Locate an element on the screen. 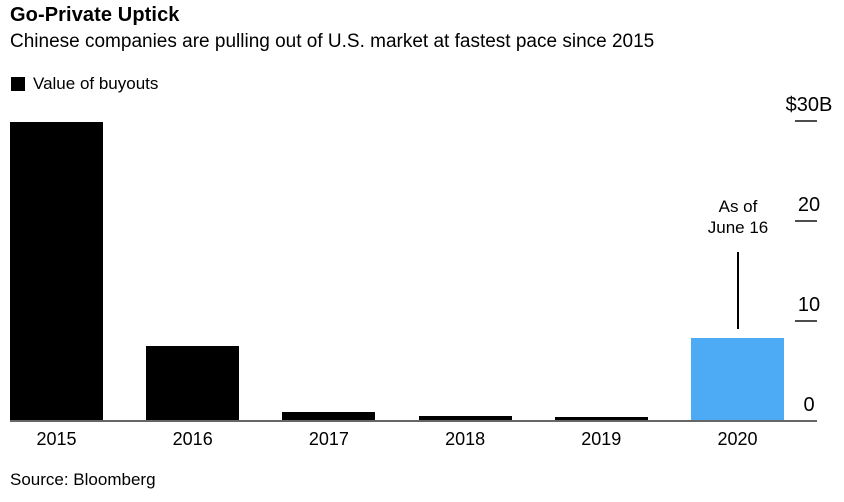 The image size is (844, 502). bar-2020 is located at coordinates (737, 379).